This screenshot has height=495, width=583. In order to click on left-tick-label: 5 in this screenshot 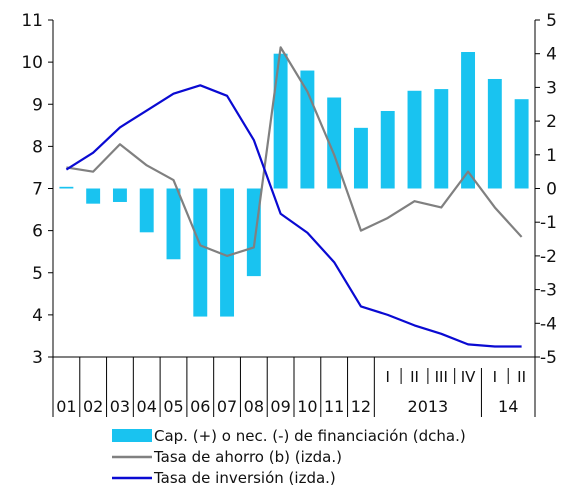, I will do `click(37, 274)`.